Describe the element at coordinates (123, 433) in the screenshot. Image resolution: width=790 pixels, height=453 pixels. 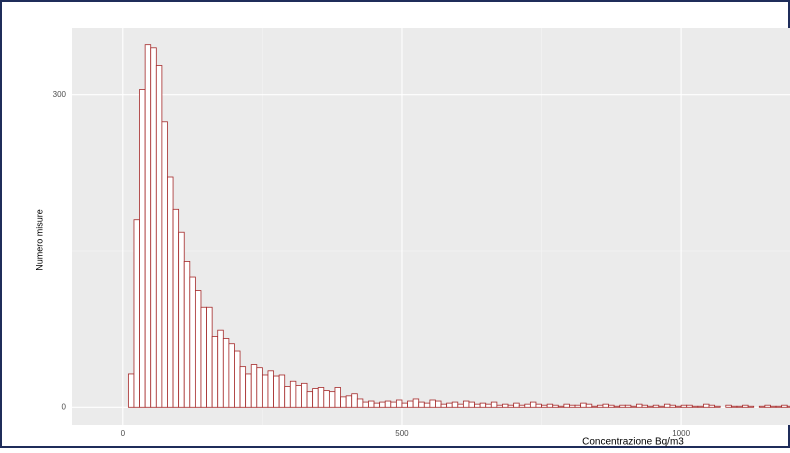
I see `x-tick-label: 0` at that location.